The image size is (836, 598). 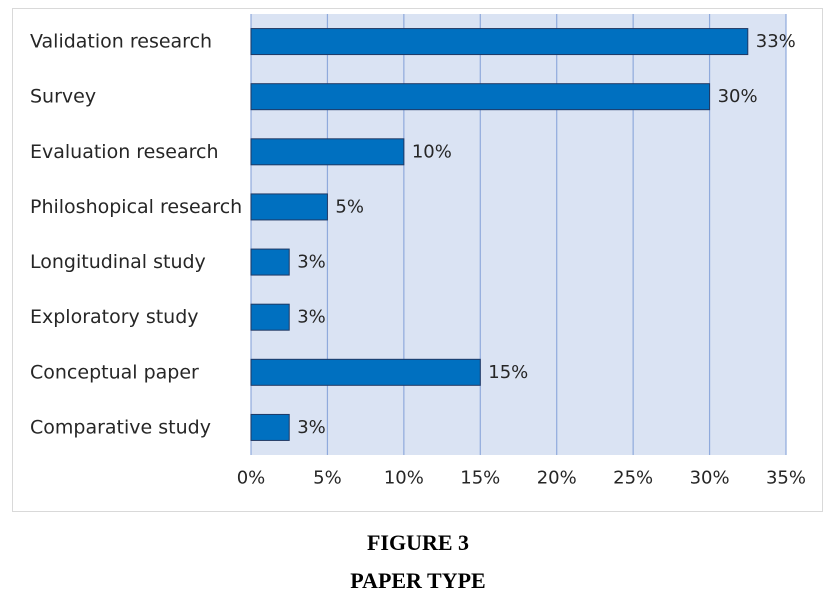 What do you see at coordinates (327, 478) in the screenshot?
I see `x-tick-label-1: 5%` at bounding box center [327, 478].